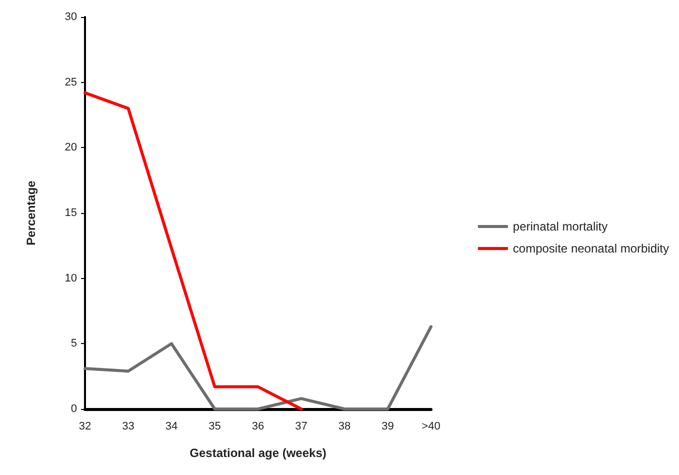  What do you see at coordinates (560, 227) in the screenshot?
I see `legend-label: perinatal mortality` at bounding box center [560, 227].